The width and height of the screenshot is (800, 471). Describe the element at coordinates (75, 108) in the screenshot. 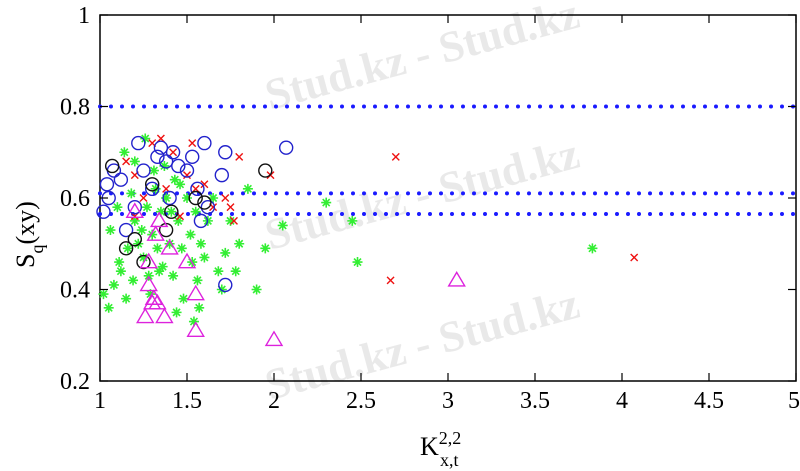

I see `y-tick-label: 0.8` at that location.